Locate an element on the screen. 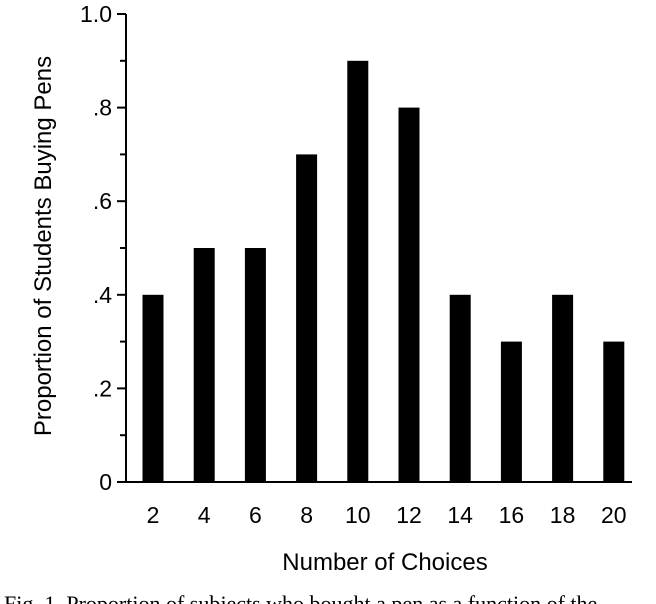 The image size is (656, 604). x-tick-label: 14 is located at coordinates (460, 515).